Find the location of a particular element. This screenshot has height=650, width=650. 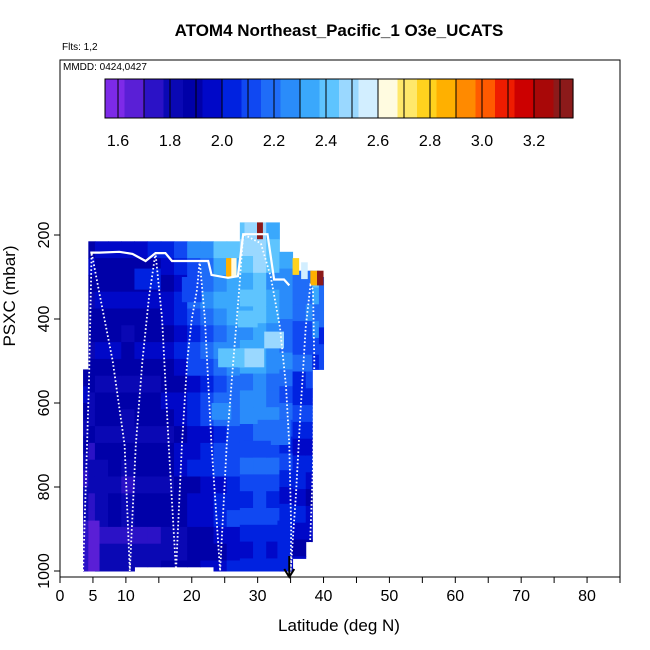

colorbar-tick-label: 1.6 is located at coordinates (118, 141).